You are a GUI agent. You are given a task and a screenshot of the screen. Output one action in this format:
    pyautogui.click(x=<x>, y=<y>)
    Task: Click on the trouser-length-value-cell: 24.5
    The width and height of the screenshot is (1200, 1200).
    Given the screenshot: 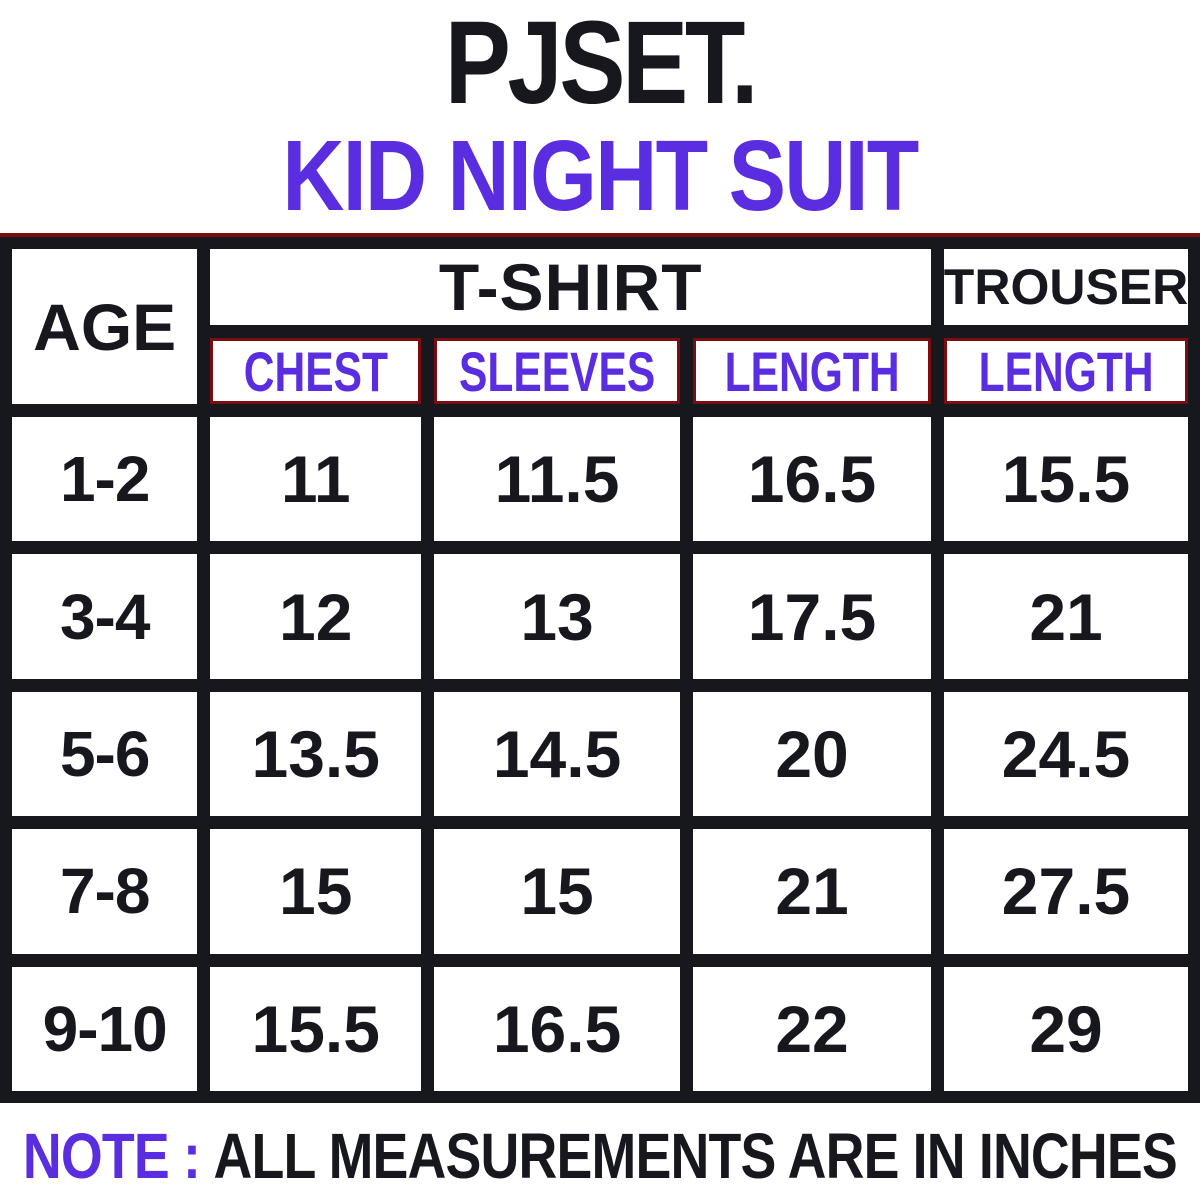 What is the action you would take?
    pyautogui.click(x=1066, y=754)
    